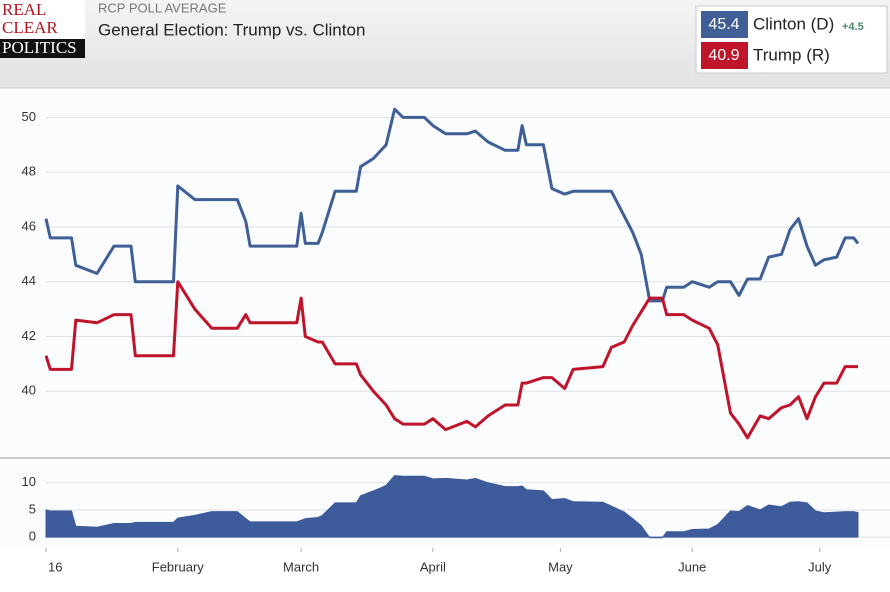 Image resolution: width=890 pixels, height=592 pixels. What do you see at coordinates (560, 566) in the screenshot?
I see `x-tick-label: May` at bounding box center [560, 566].